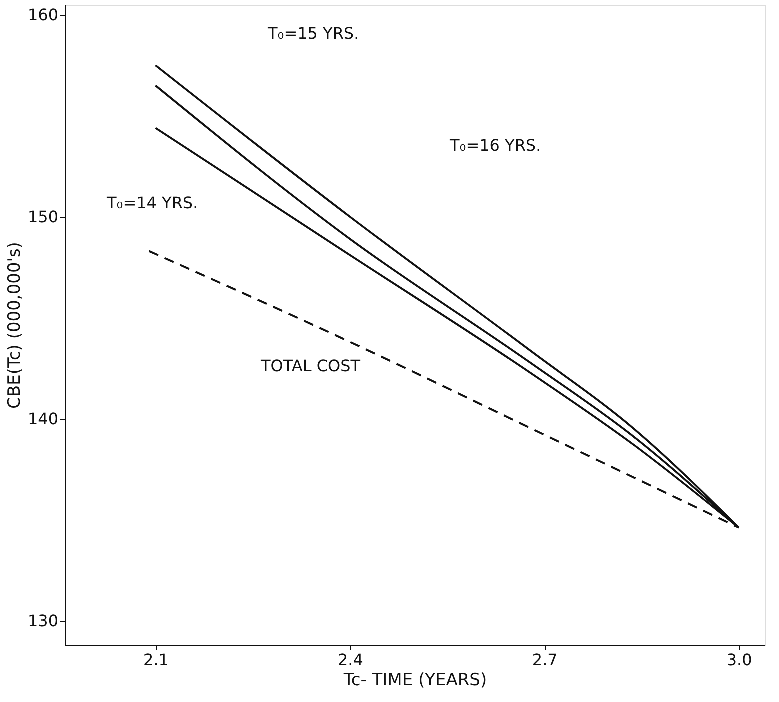 The width and height of the screenshot is (779, 702). Describe the element at coordinates (43, 418) in the screenshot. I see `y-tick-label: 140` at that location.